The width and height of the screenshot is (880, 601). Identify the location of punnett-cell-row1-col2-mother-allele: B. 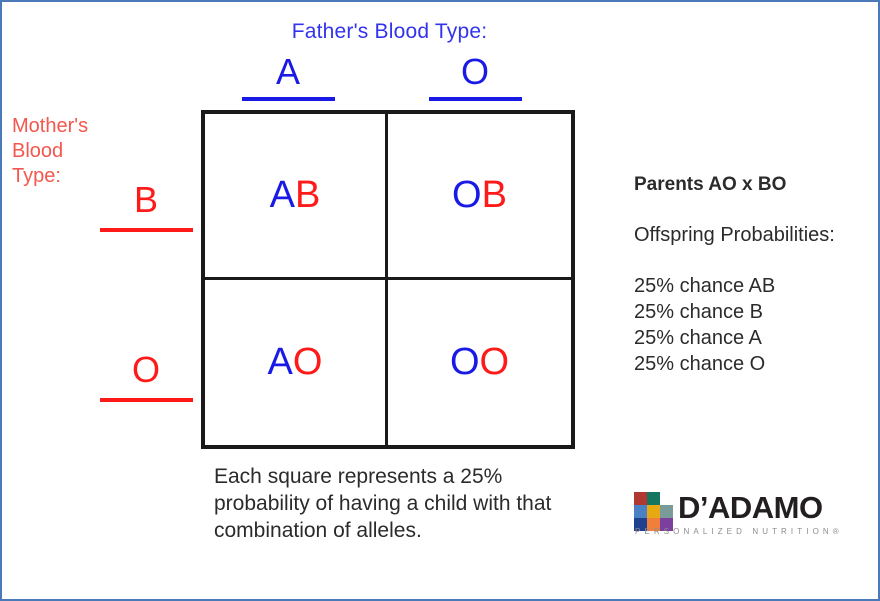
(494, 195).